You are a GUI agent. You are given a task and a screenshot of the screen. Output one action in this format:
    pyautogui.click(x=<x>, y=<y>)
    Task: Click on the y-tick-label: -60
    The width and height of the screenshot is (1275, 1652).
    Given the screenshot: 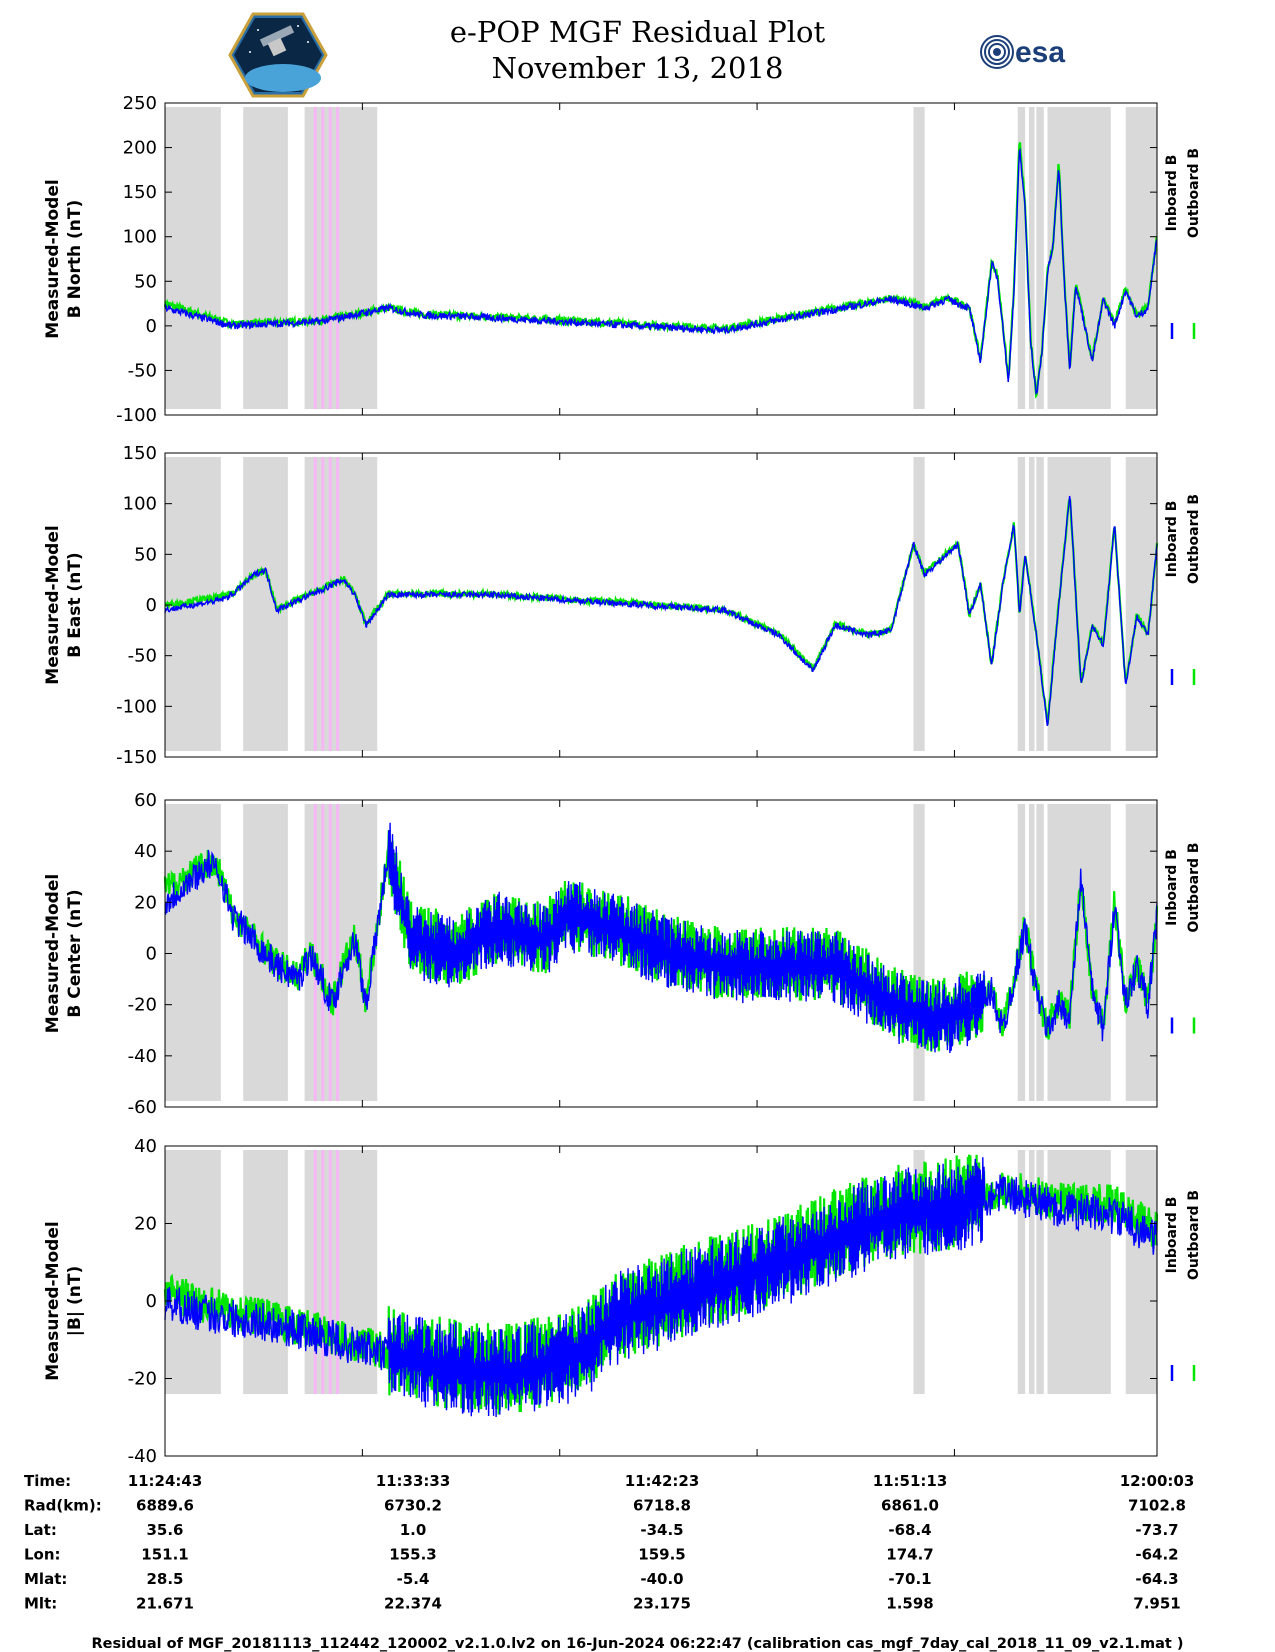 What is the action you would take?
    pyautogui.click(x=142, y=1107)
    